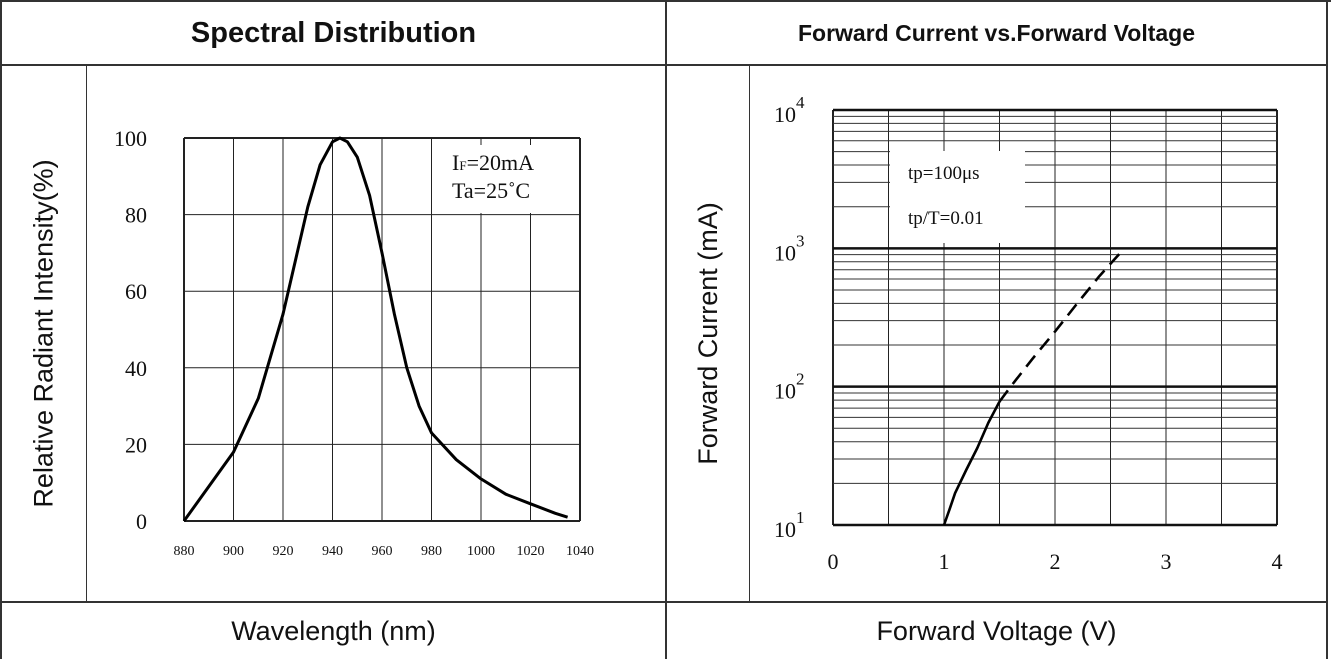  Describe the element at coordinates (136, 368) in the screenshot. I see `y-tick-label: 40` at that location.